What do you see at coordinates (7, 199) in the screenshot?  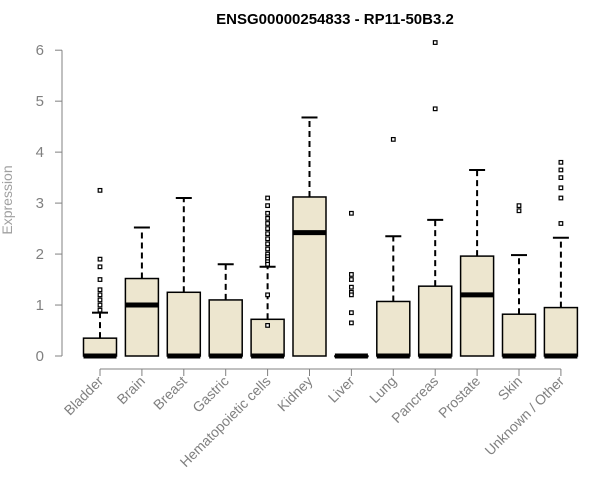 I see `y-axis-label: Expression` at bounding box center [7, 199].